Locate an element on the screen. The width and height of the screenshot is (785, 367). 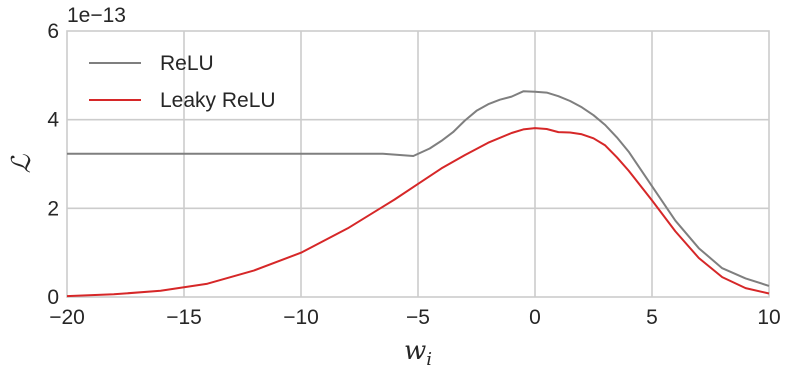
legend-label-relu: ReLU is located at coordinates (187, 63).